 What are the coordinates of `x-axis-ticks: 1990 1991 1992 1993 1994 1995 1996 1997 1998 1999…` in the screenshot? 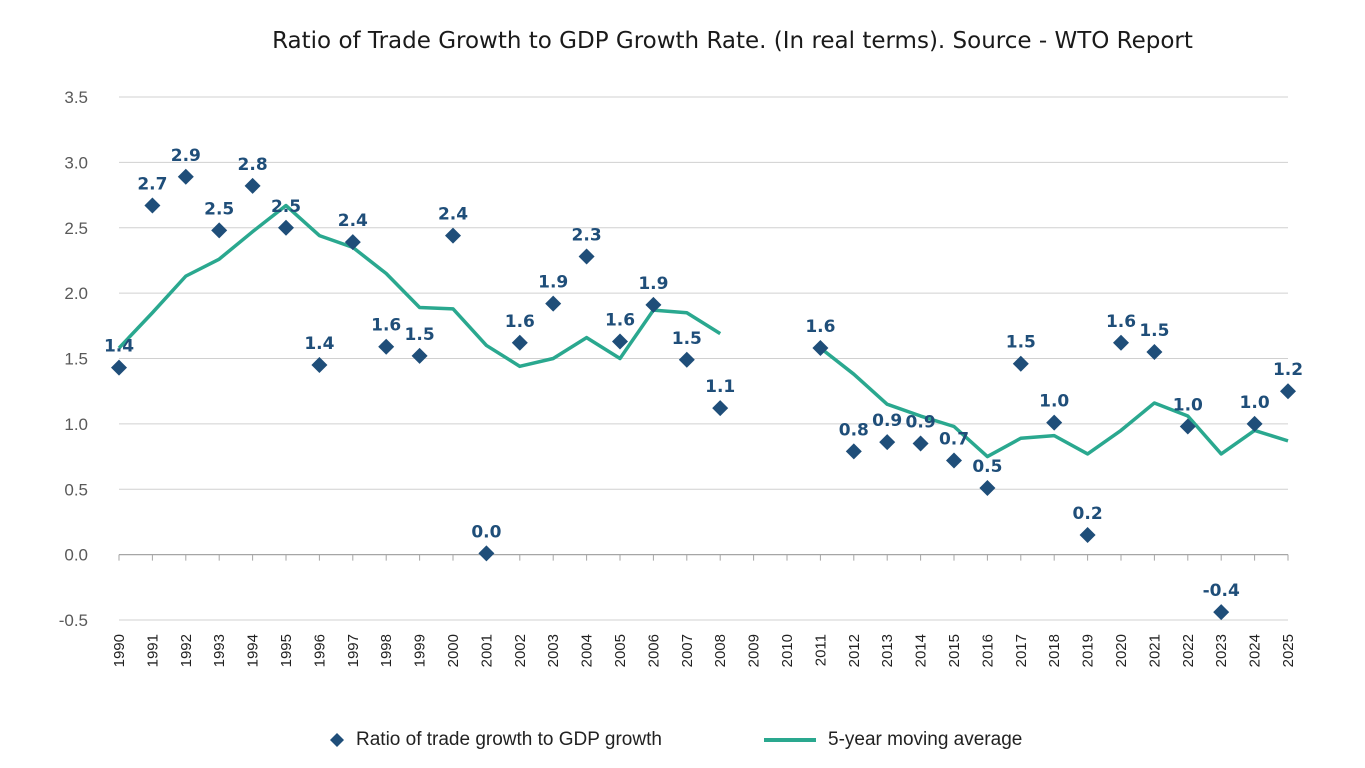 It's located at (704, 650).